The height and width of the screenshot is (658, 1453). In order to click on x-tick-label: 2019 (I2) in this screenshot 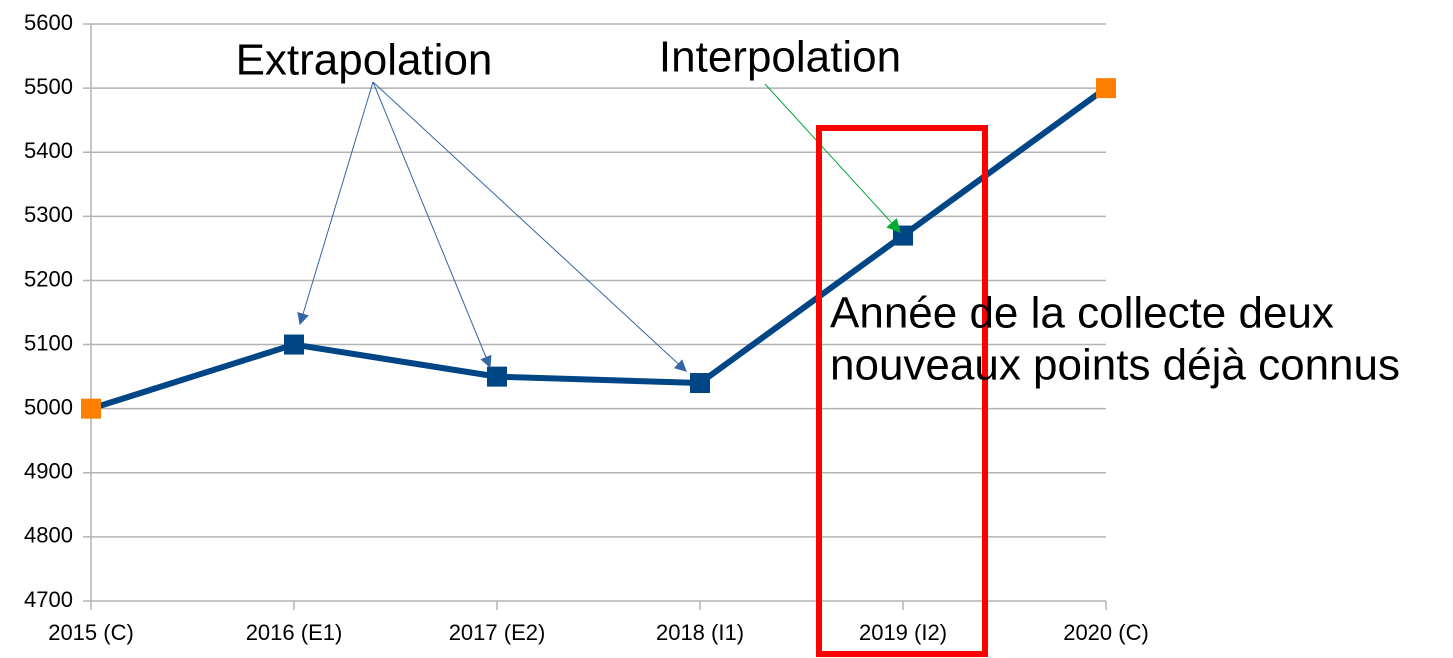, I will do `click(903, 632)`.